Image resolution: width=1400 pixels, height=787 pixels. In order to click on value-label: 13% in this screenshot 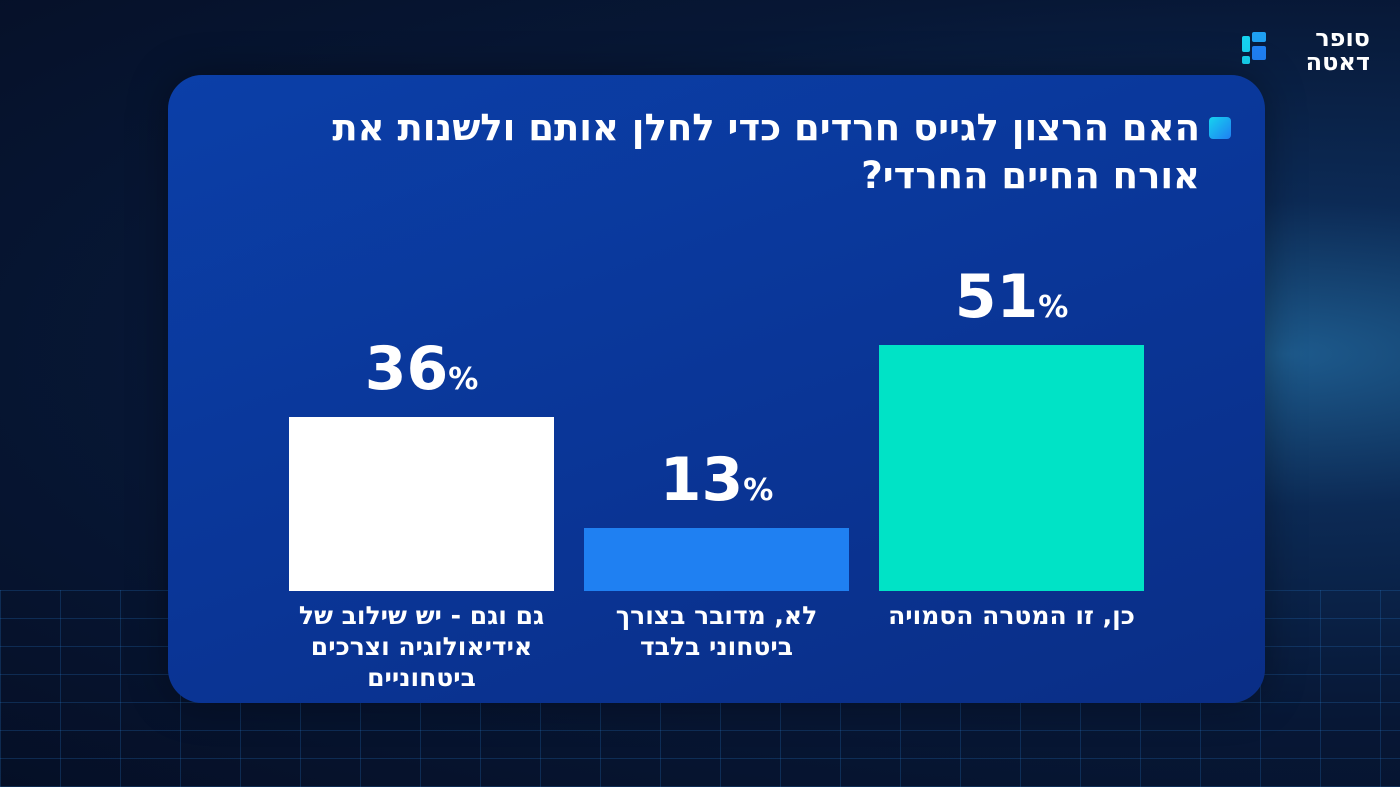, I will do `click(716, 480)`.